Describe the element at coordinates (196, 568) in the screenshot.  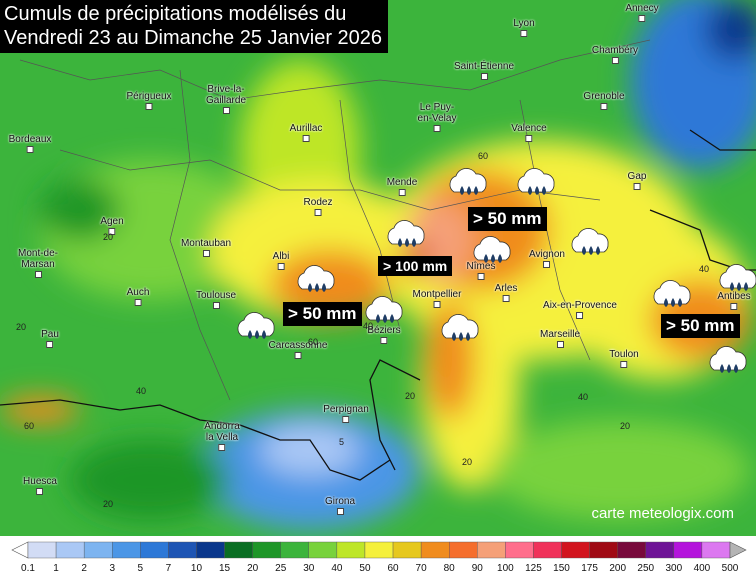
I see `legend-label: 10` at that location.